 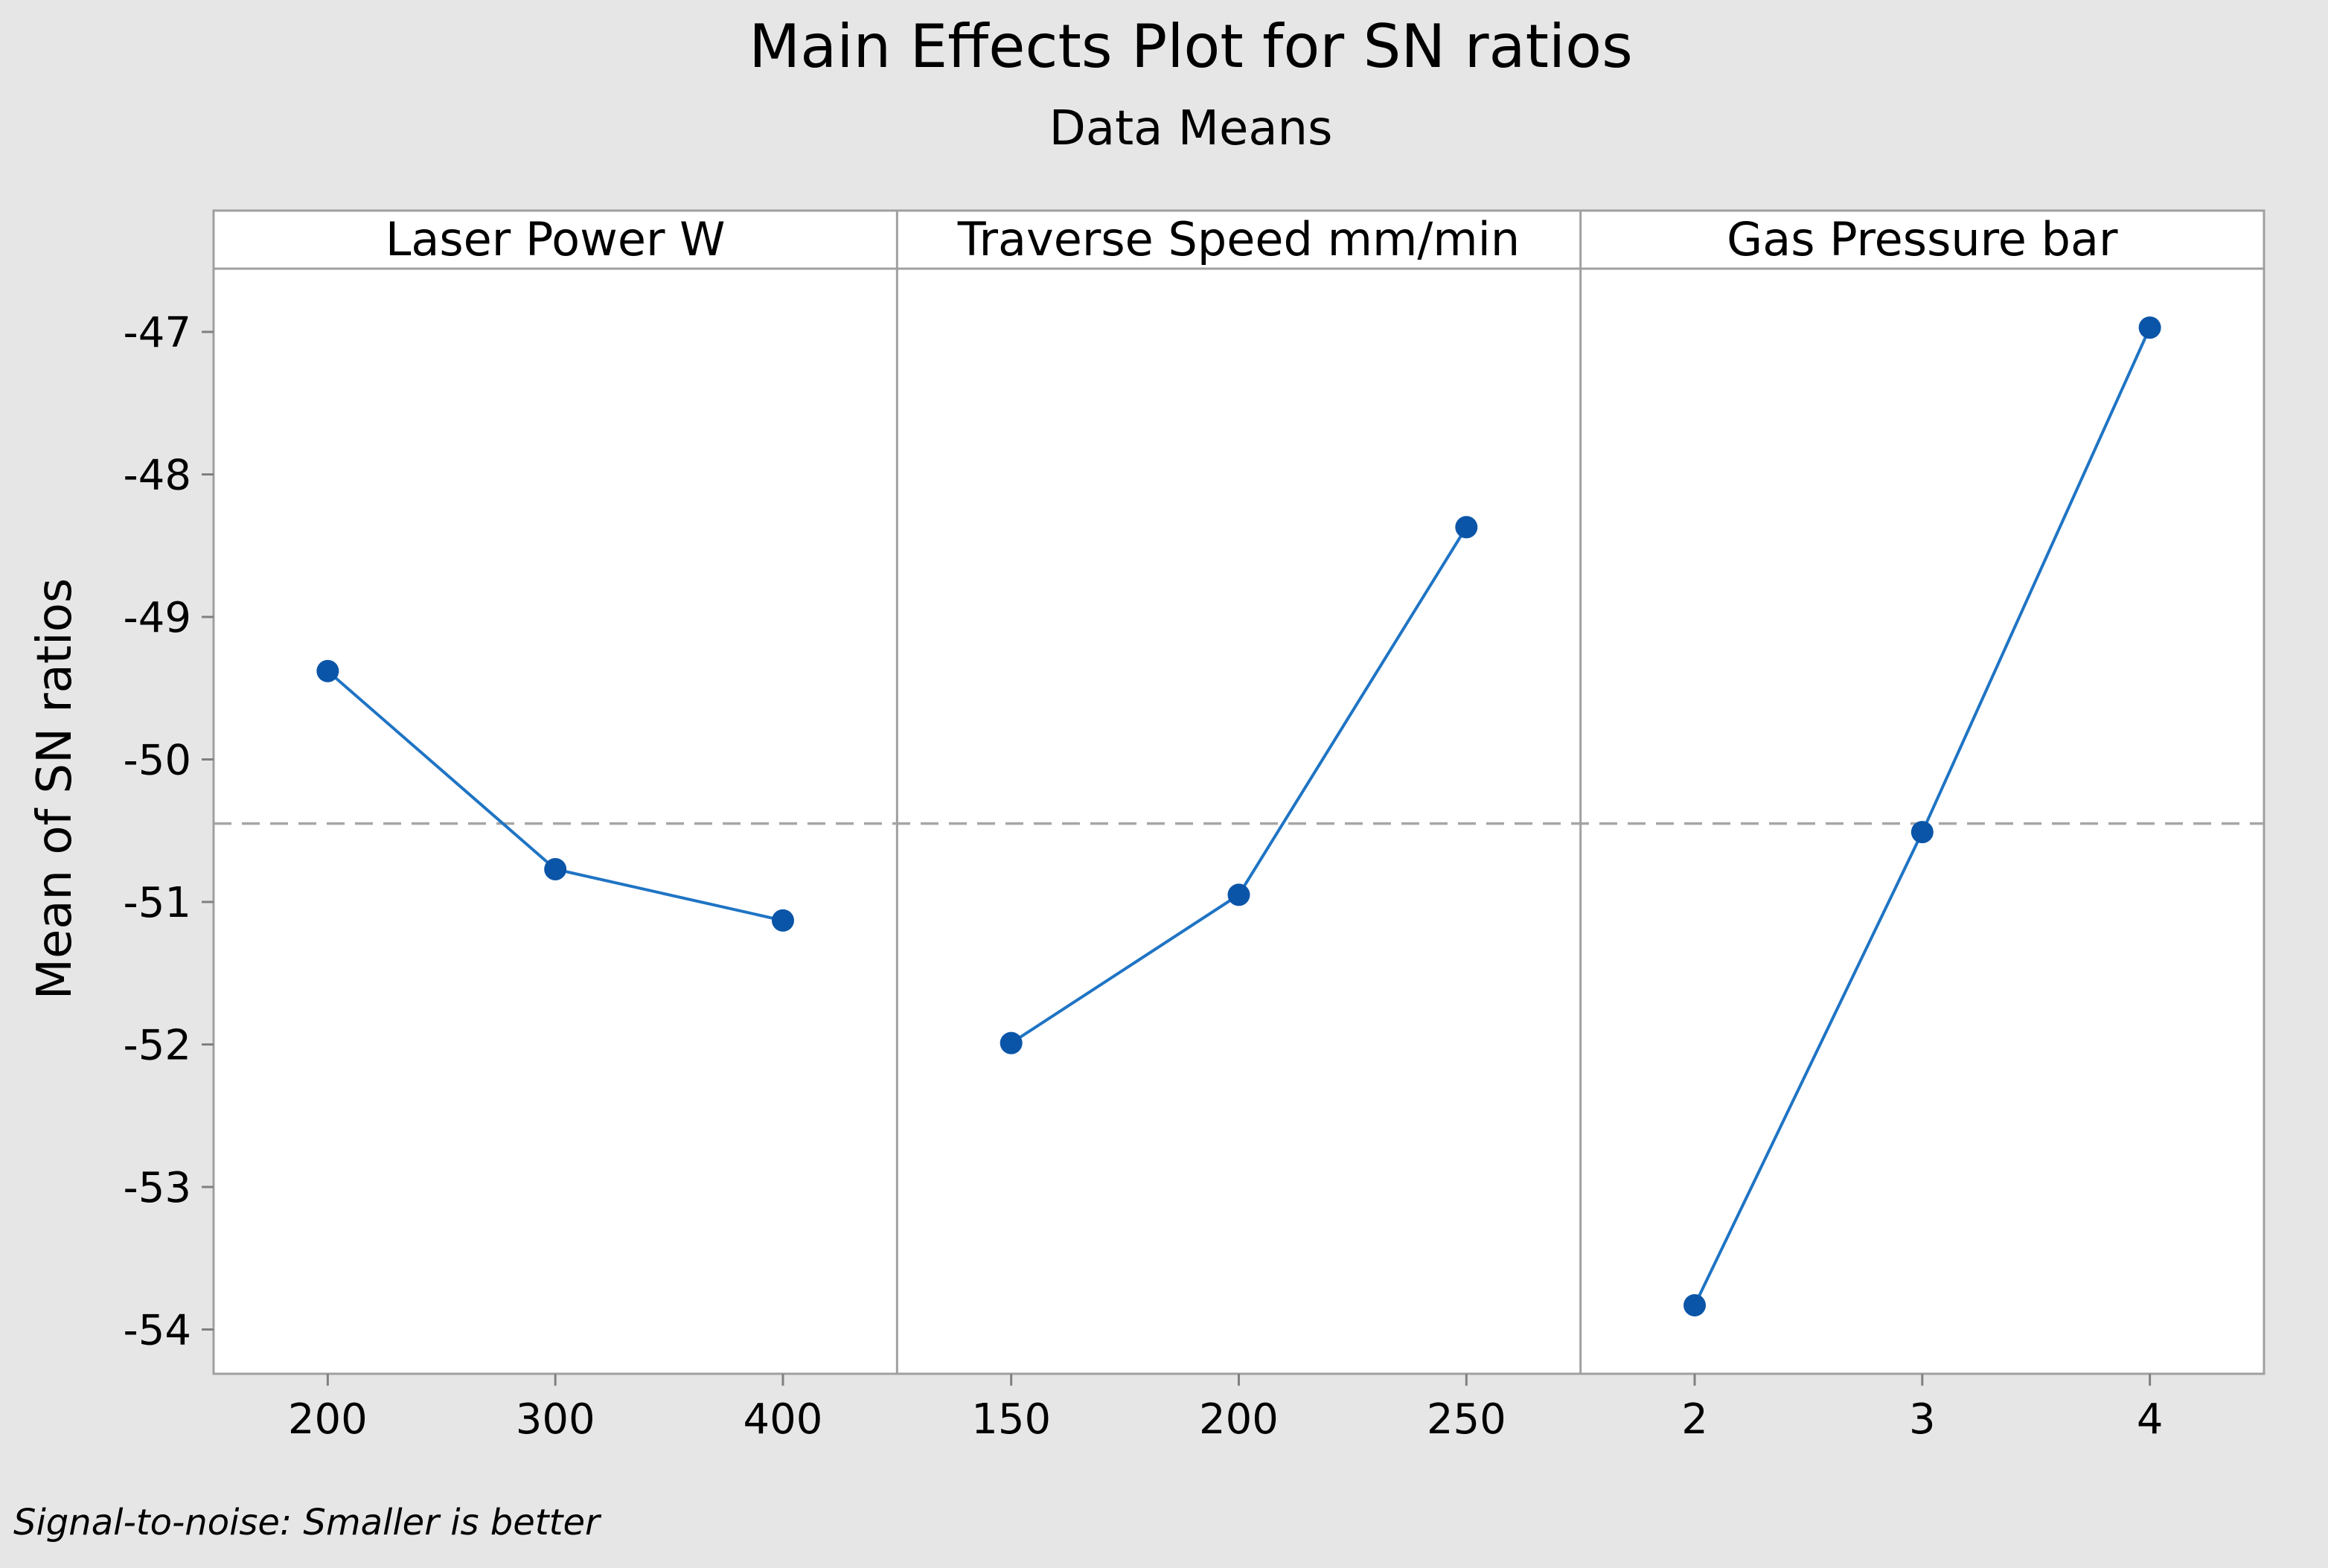 I want to click on panel-label: Laser Power W, so click(x=556, y=239).